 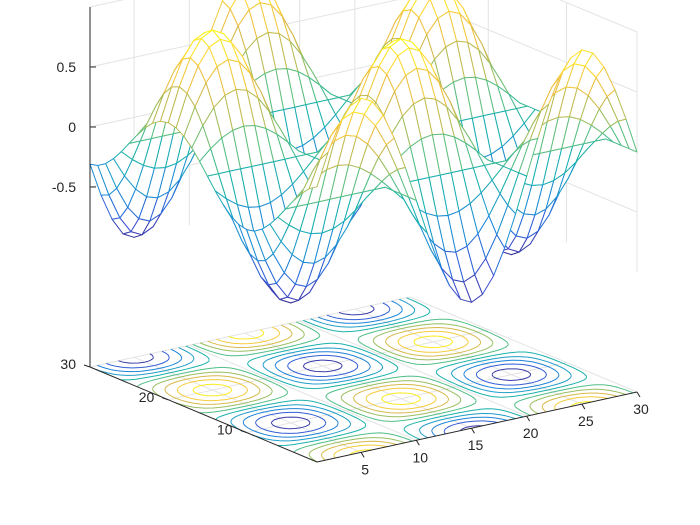 What do you see at coordinates (598, 16) in the screenshot?
I see `grid-edge` at bounding box center [598, 16].